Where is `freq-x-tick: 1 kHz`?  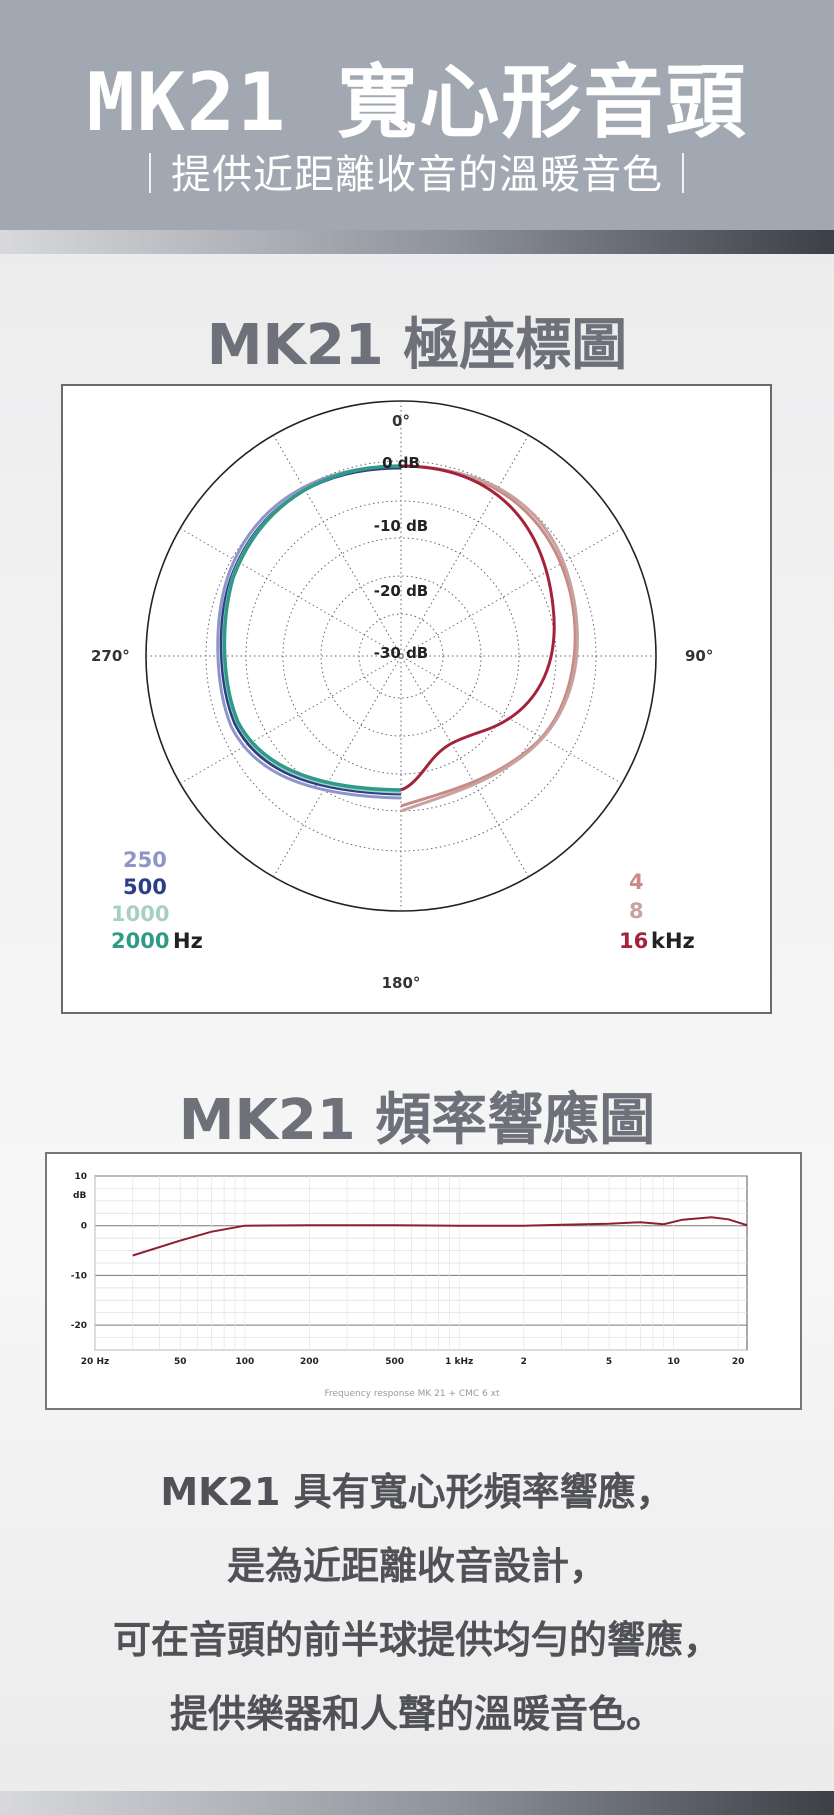
freq-x-tick: 1 kHz is located at coordinates (459, 1362).